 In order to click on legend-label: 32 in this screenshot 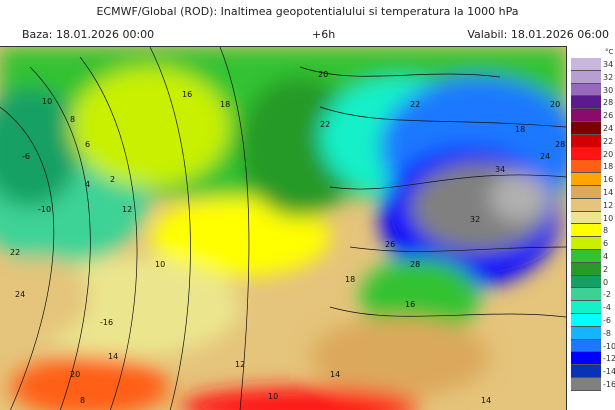, I will do `click(608, 77)`.